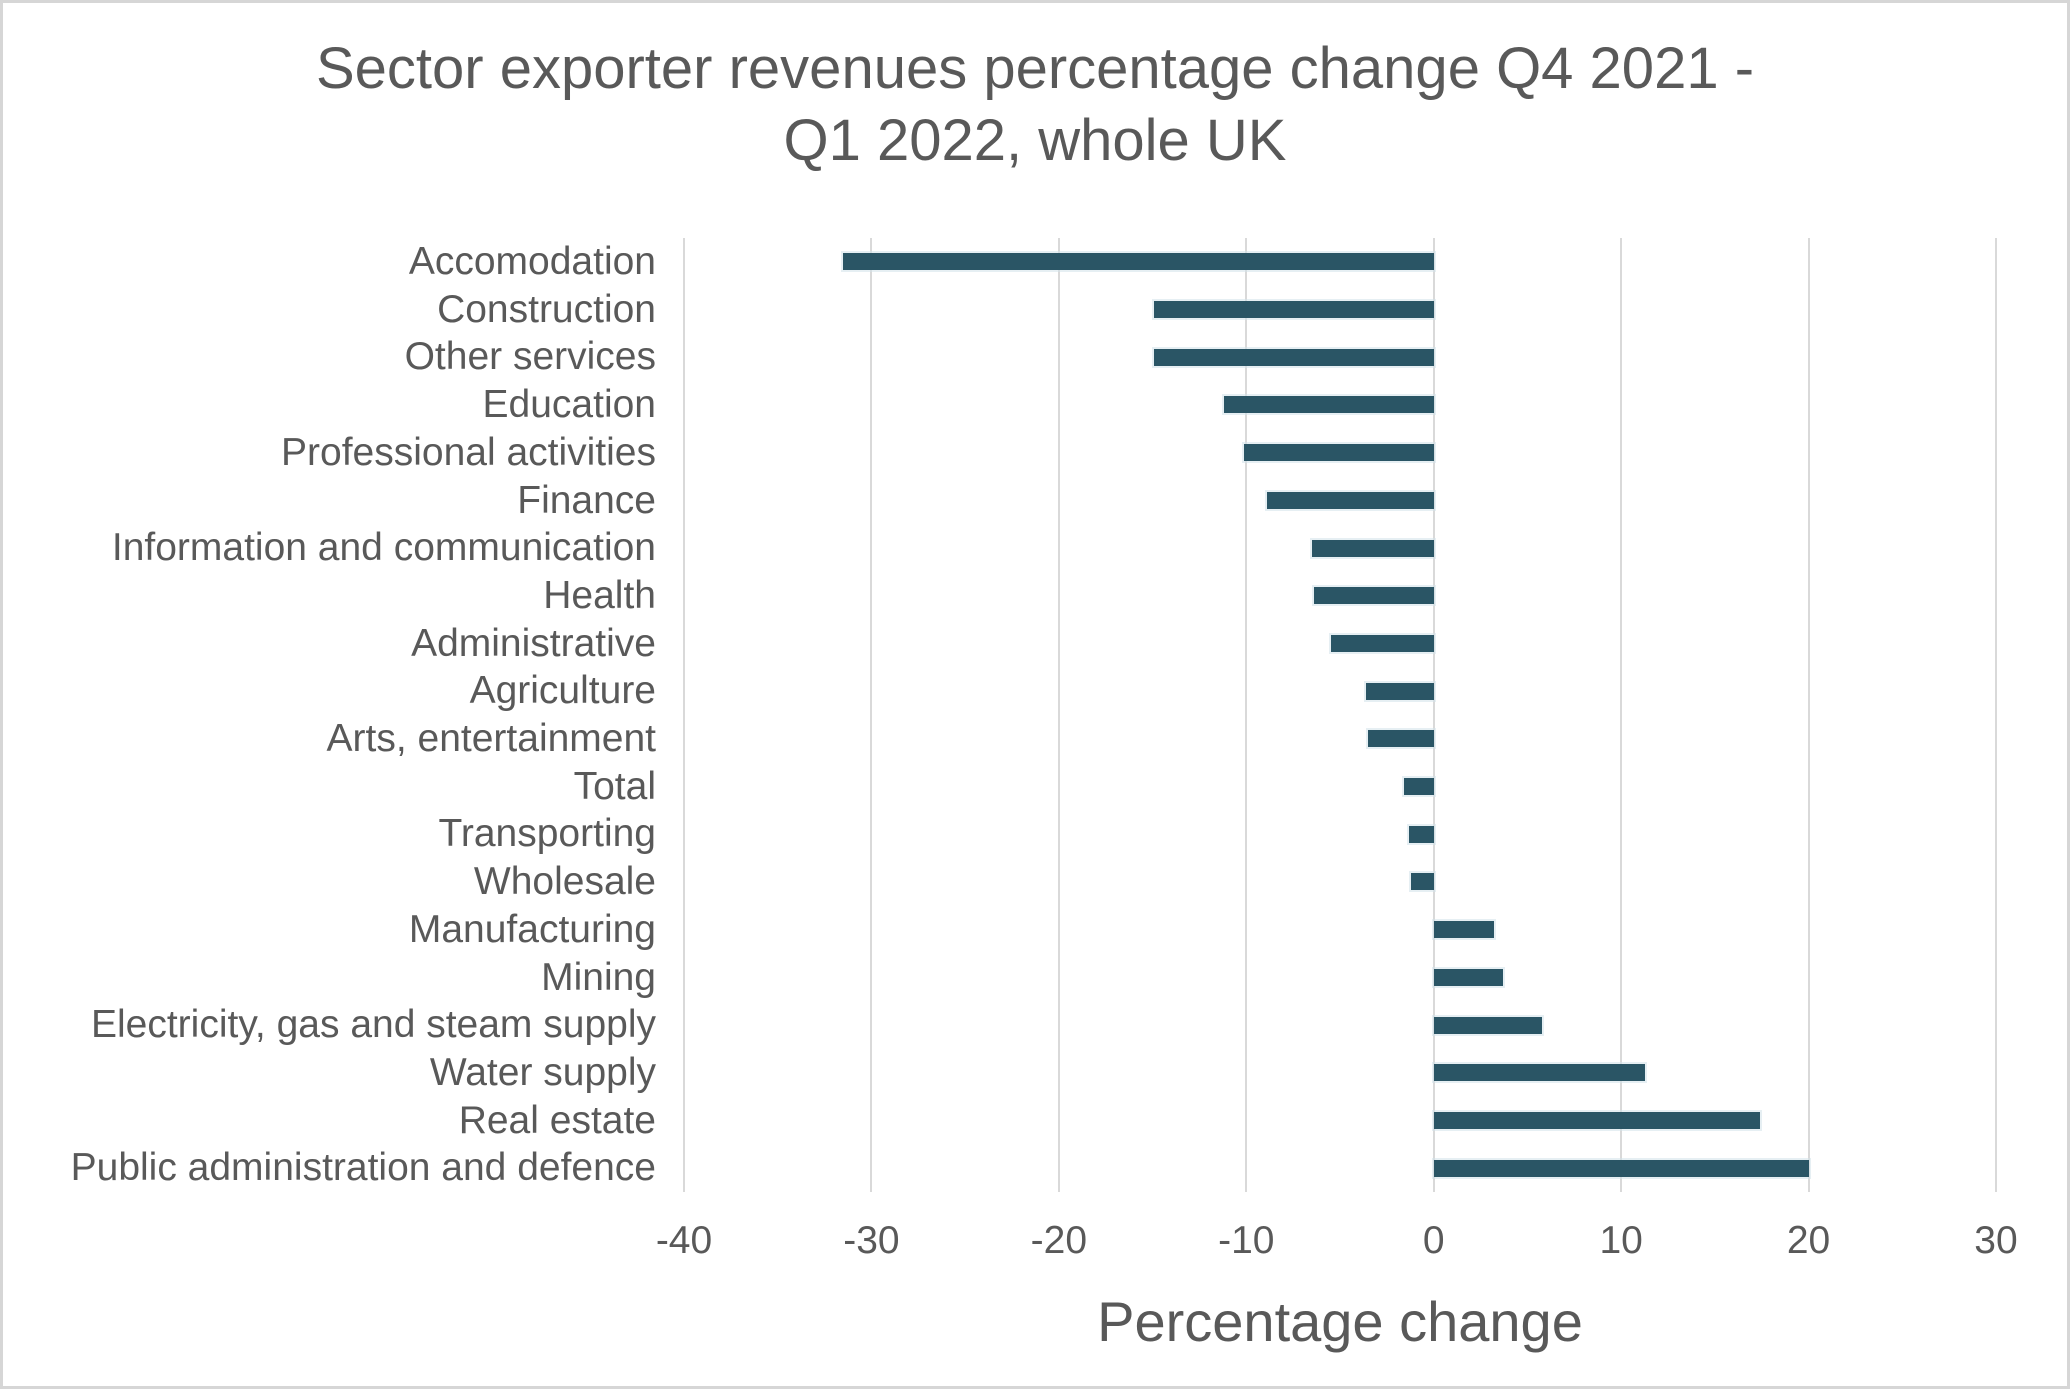  Describe the element at coordinates (564, 882) in the screenshot. I see `category-label-wholesale: Wholesale` at that location.